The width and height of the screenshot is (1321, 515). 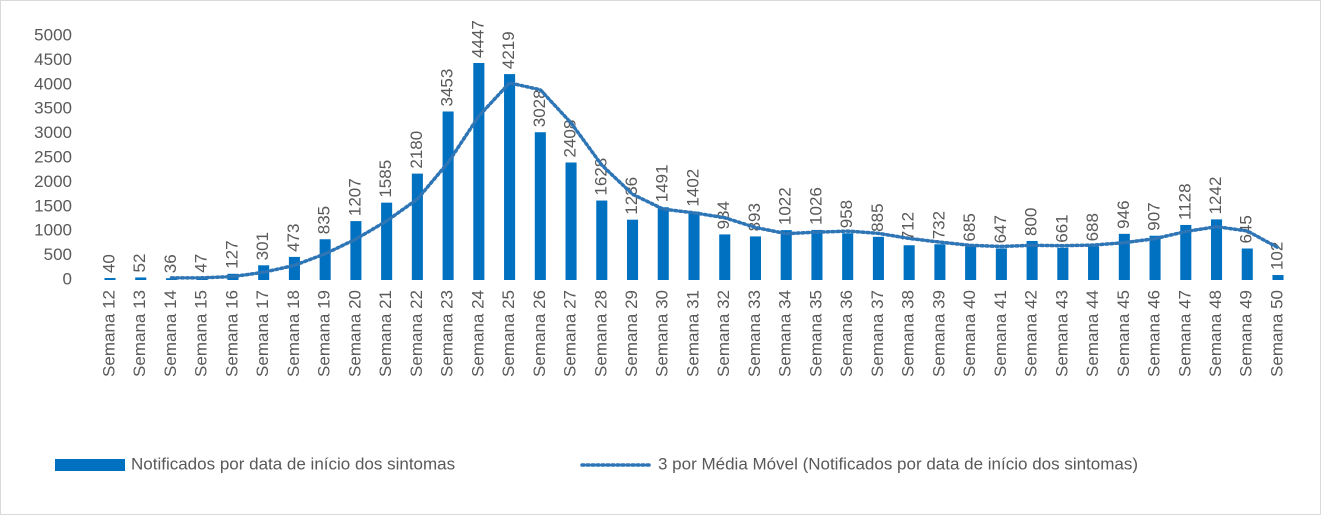 What do you see at coordinates (385, 179) in the screenshot?
I see `data-label: 1585` at bounding box center [385, 179].